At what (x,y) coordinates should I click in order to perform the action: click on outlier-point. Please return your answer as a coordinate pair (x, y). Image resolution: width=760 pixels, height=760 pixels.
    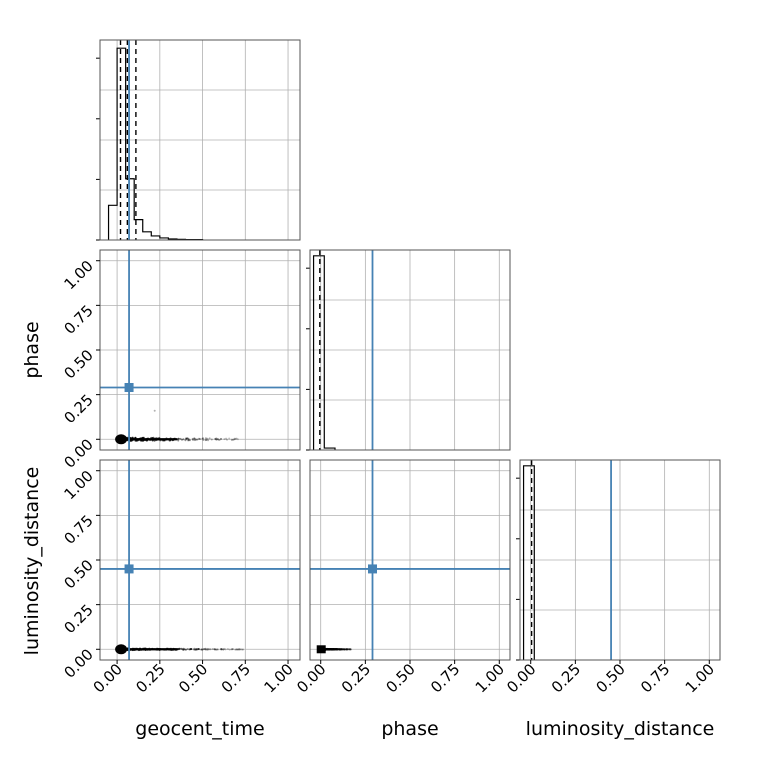
    Looking at the image, I should click on (154, 410).